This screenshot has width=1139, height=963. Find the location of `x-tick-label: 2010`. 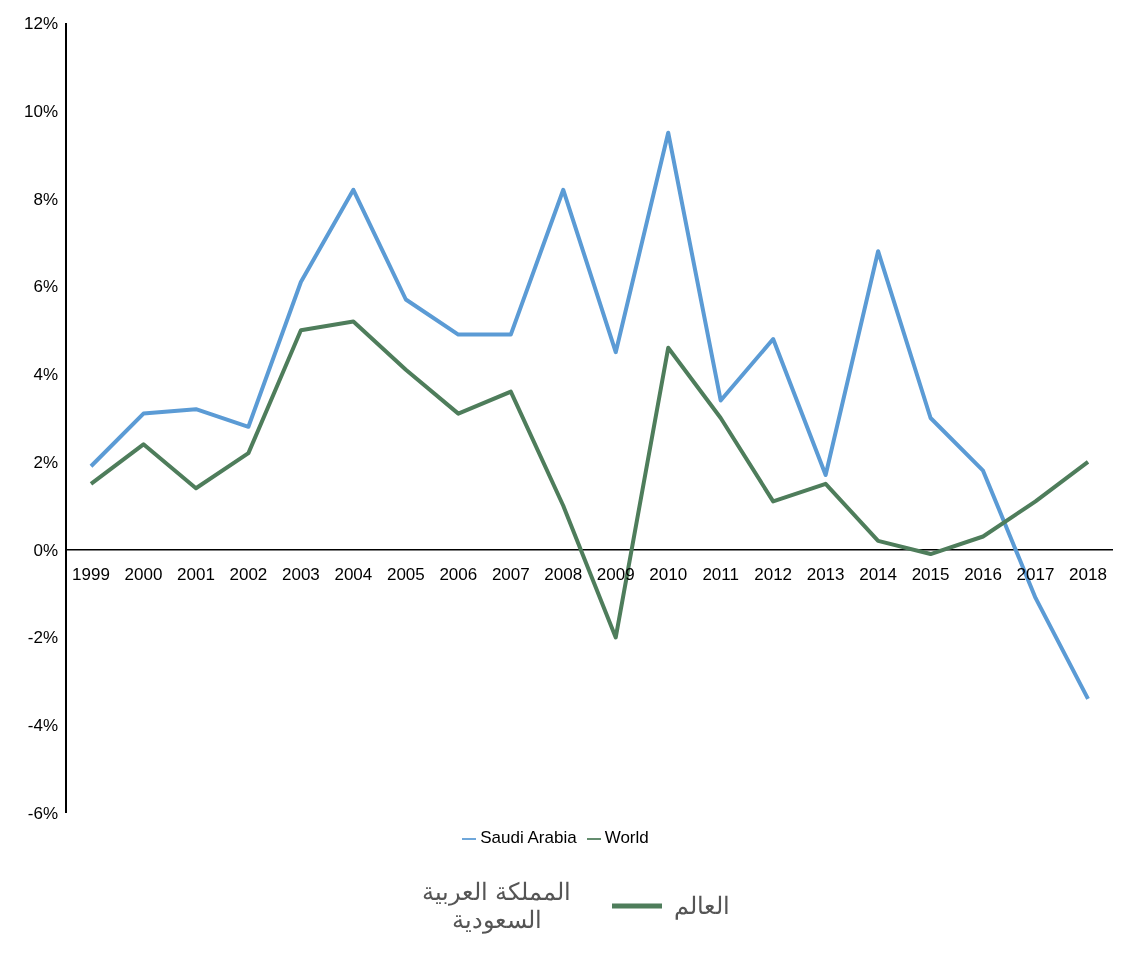

x-tick-label: 2010 is located at coordinates (668, 574).